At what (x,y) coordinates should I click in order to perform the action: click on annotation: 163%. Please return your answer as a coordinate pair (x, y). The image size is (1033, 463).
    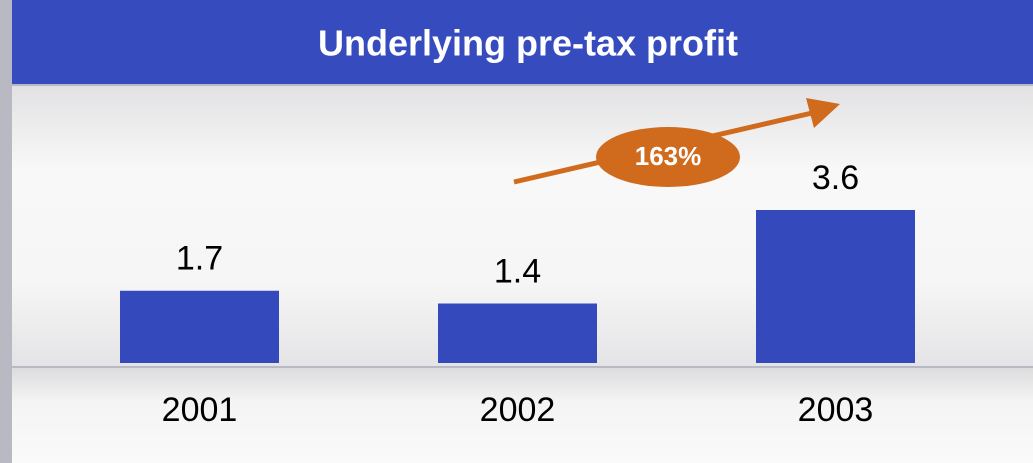
    Looking at the image, I should click on (668, 156).